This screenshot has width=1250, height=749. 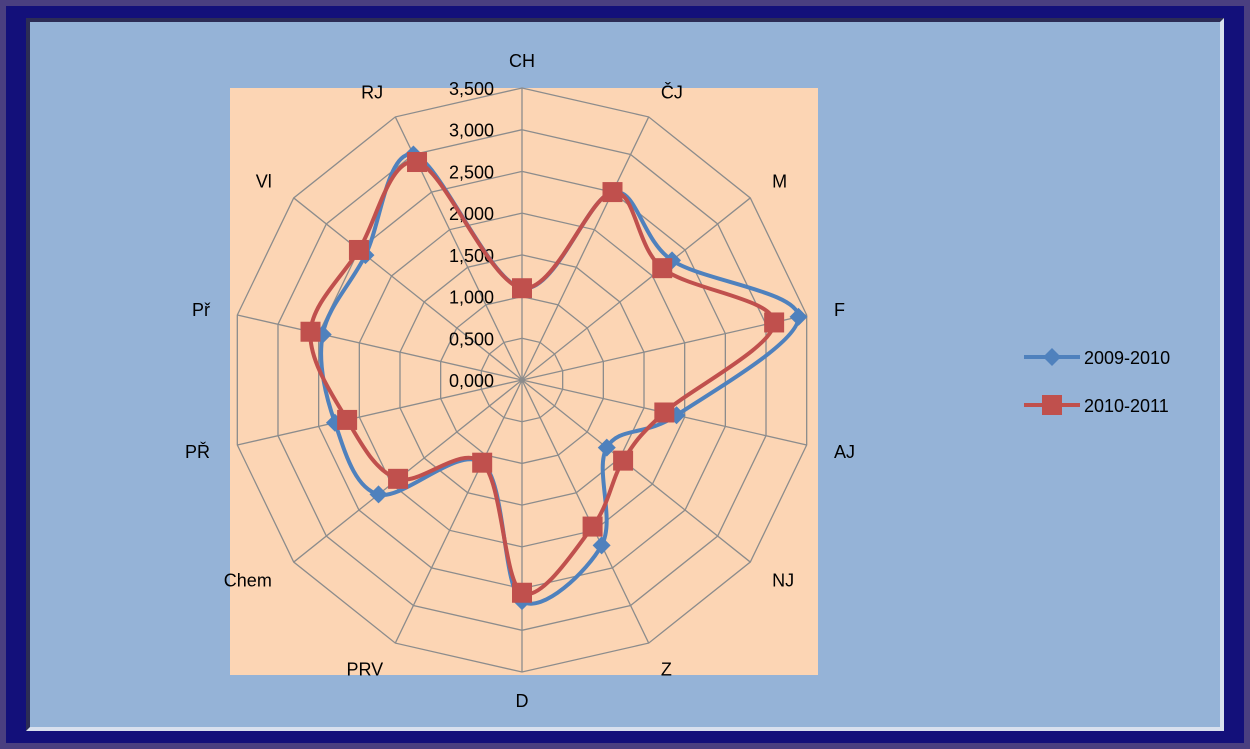 What do you see at coordinates (666, 669) in the screenshot?
I see `category-label: Z` at bounding box center [666, 669].